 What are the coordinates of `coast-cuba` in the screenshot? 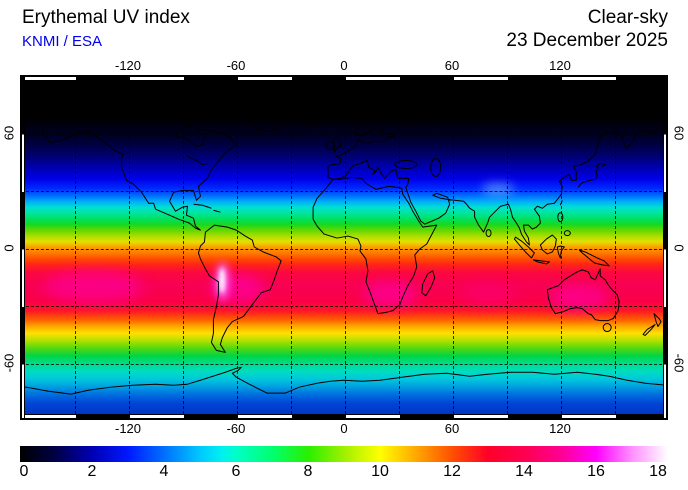 It's located at (202, 206).